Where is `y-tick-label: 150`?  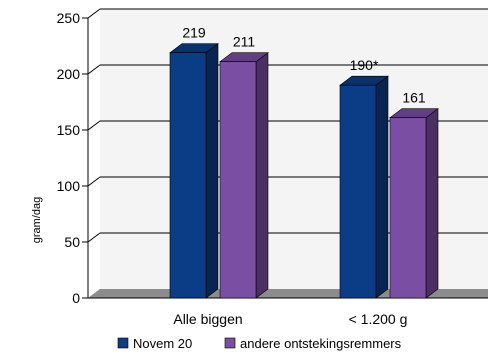 y-tick-label: 150 is located at coordinates (69, 130).